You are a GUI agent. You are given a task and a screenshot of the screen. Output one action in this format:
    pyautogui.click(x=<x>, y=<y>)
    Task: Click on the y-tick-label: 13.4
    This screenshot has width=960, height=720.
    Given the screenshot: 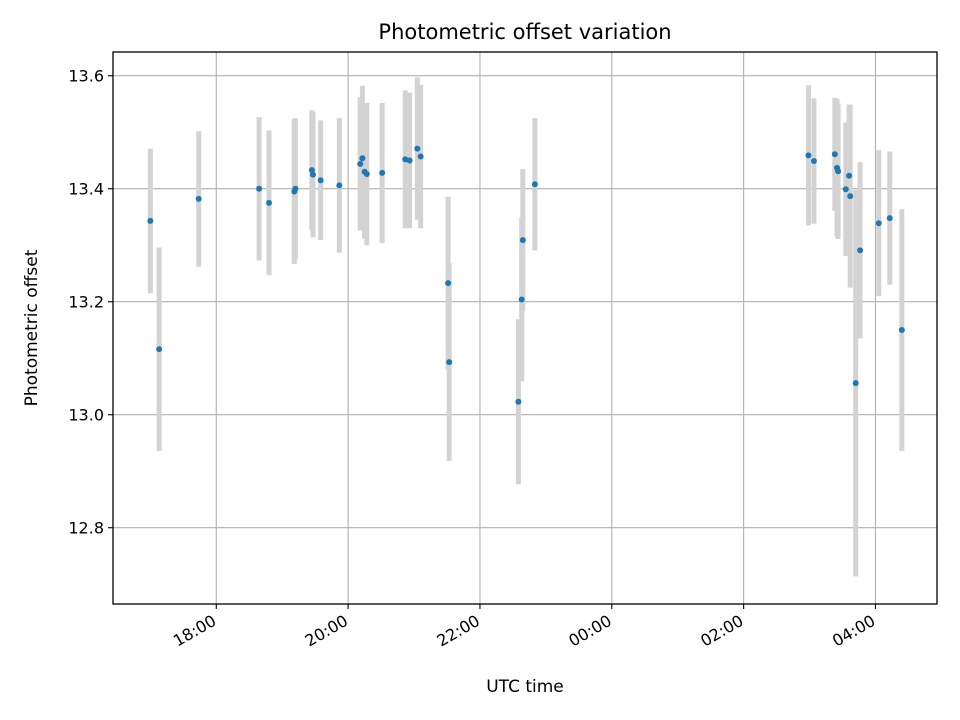 What is the action you would take?
    pyautogui.click(x=86, y=189)
    